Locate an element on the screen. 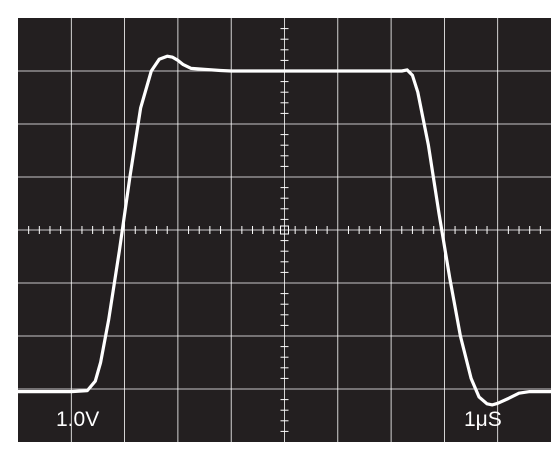 The height and width of the screenshot is (451, 560). volts-per-division-label: 1.0V is located at coordinates (78, 419).